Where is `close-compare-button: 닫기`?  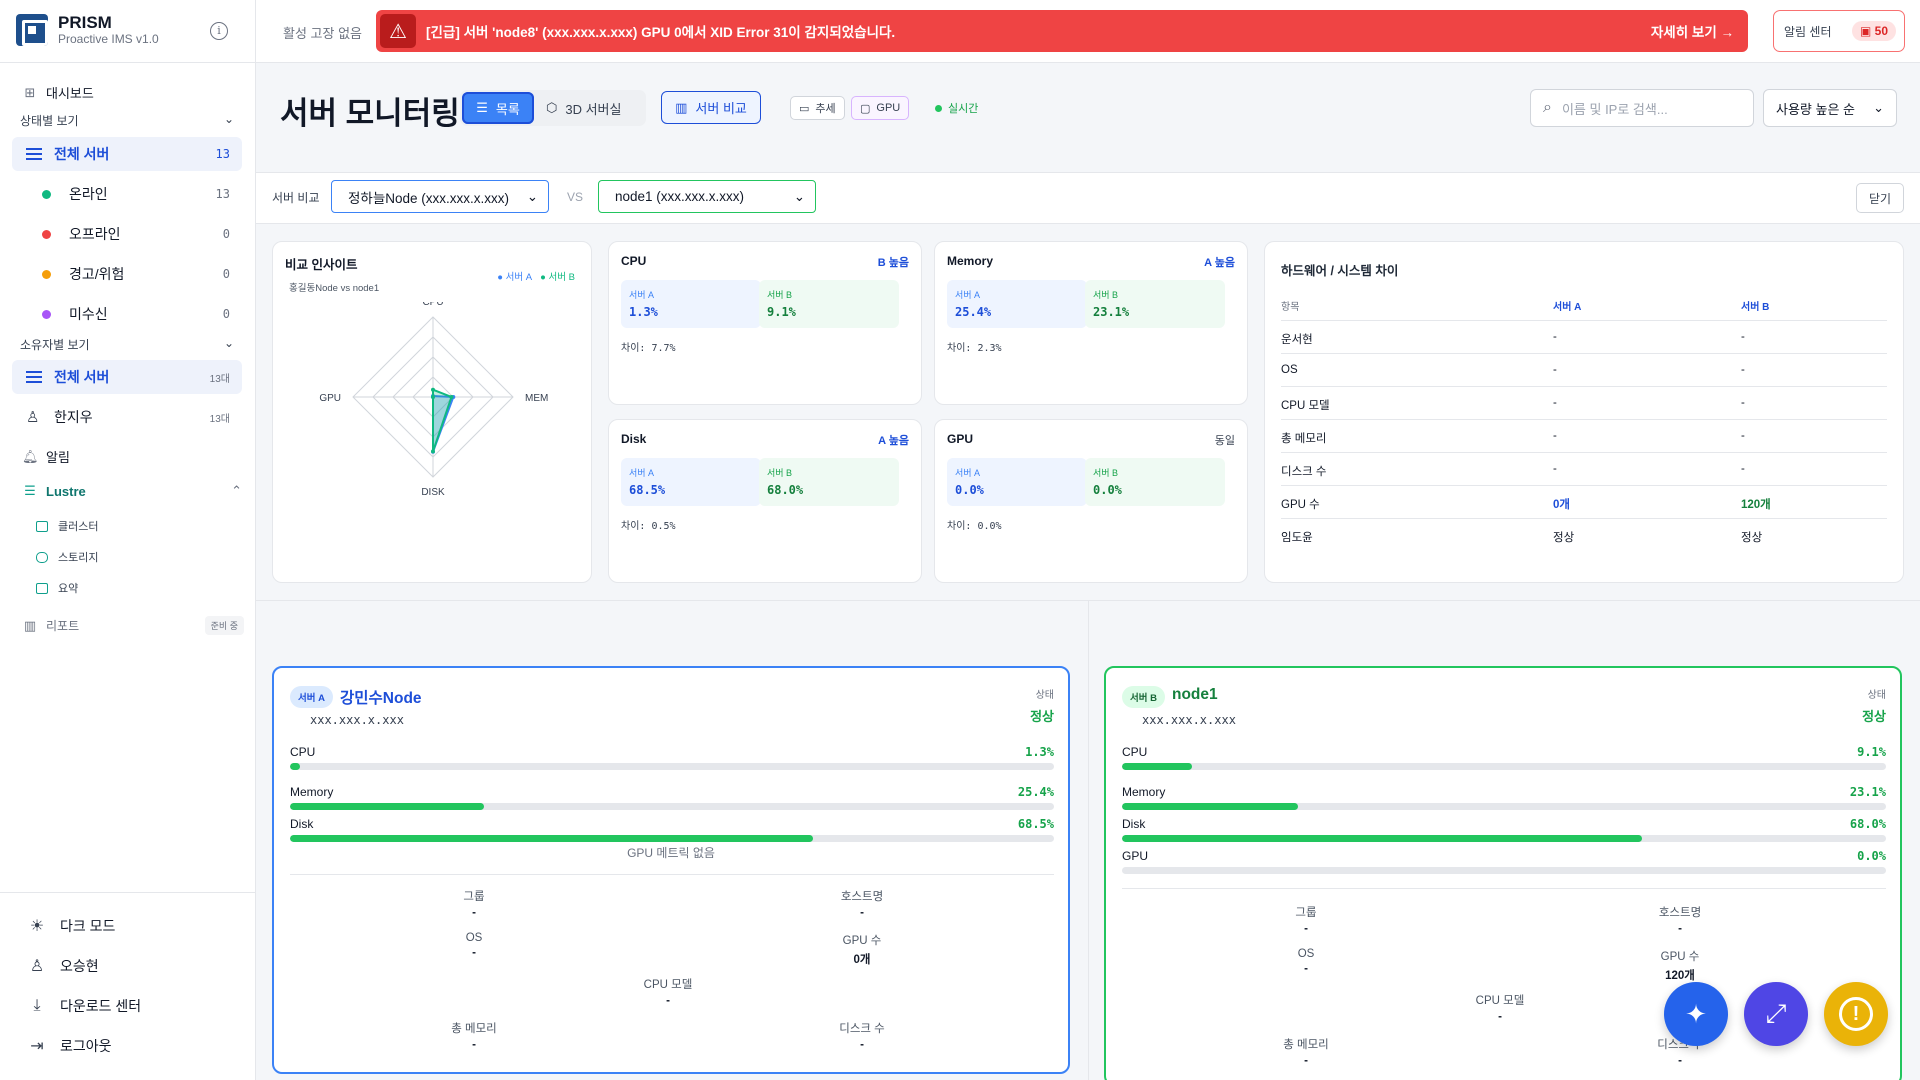
close-compare-button: 닫기 is located at coordinates (1880, 198).